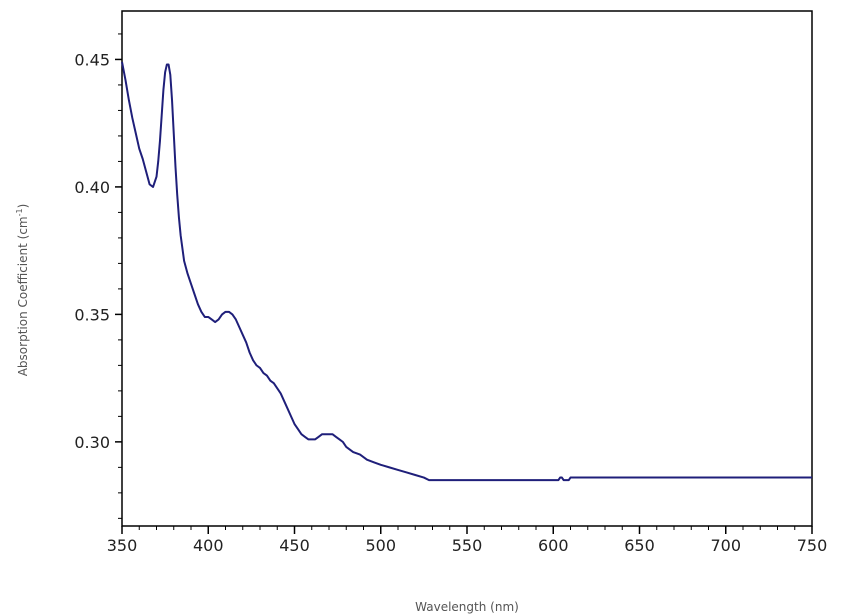 The image size is (843, 615). Describe the element at coordinates (122, 545) in the screenshot. I see `x-tick-label: 350` at that location.